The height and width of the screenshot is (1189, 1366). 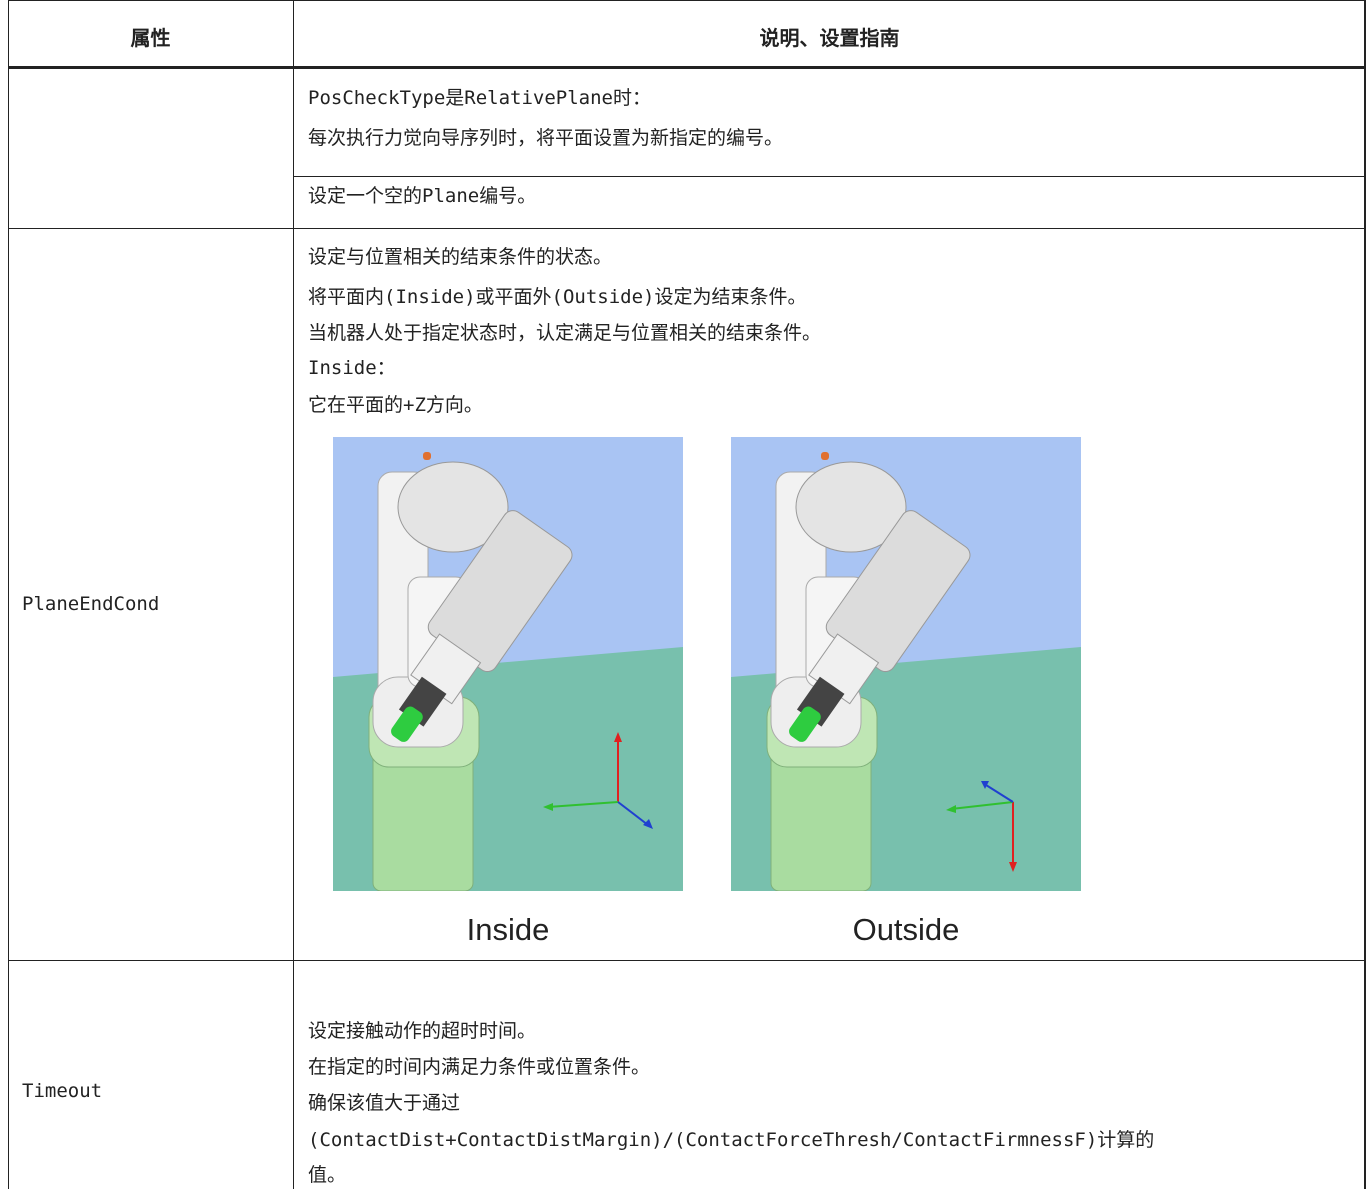 I want to click on cell-text: 每次执行力觉向导序列时，将平面设置为新指定的编号。, so click(x=546, y=138).